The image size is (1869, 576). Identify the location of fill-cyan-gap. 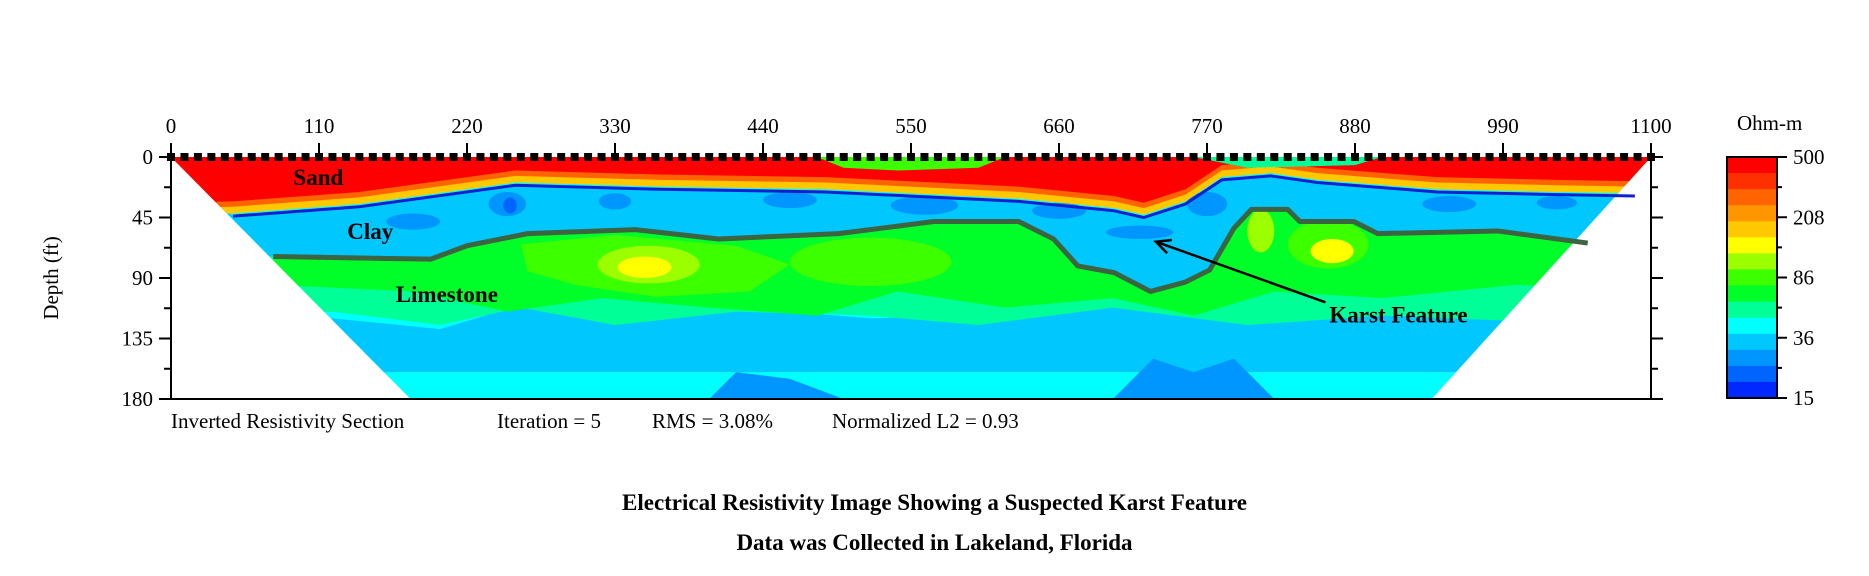
(1287, 162).